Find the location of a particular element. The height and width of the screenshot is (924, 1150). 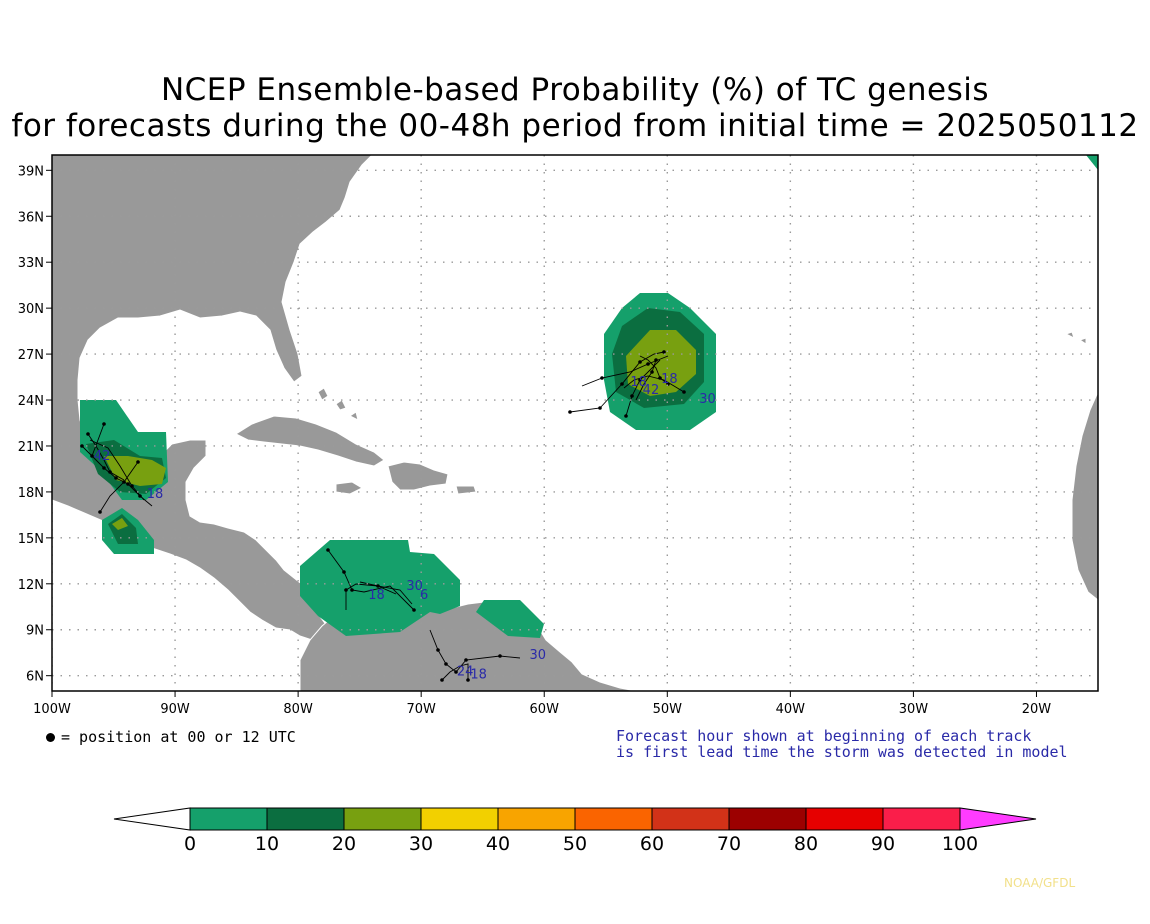

lon-label: 20W is located at coordinates (1037, 709).